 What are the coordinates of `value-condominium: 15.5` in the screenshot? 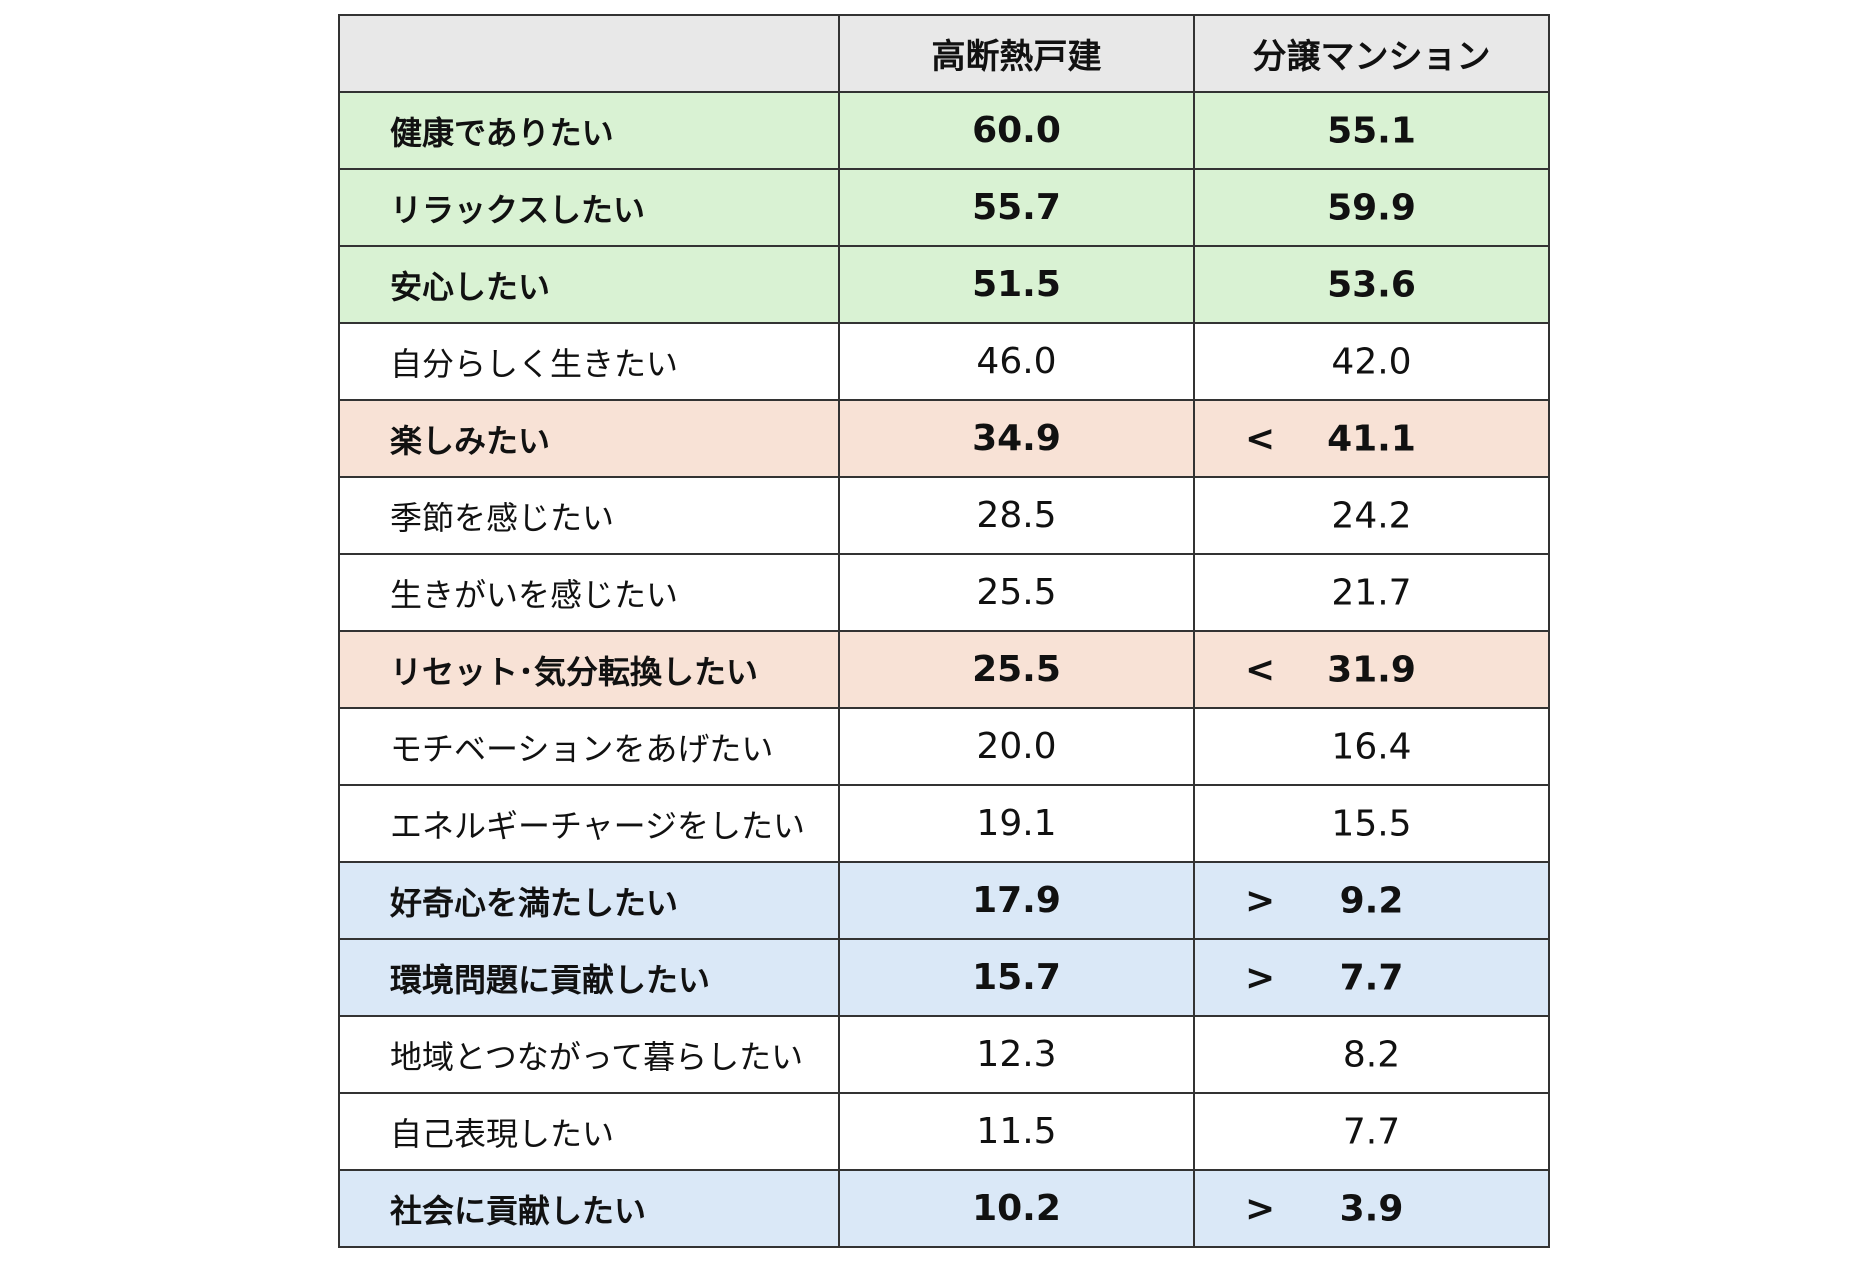 It's located at (1371, 823).